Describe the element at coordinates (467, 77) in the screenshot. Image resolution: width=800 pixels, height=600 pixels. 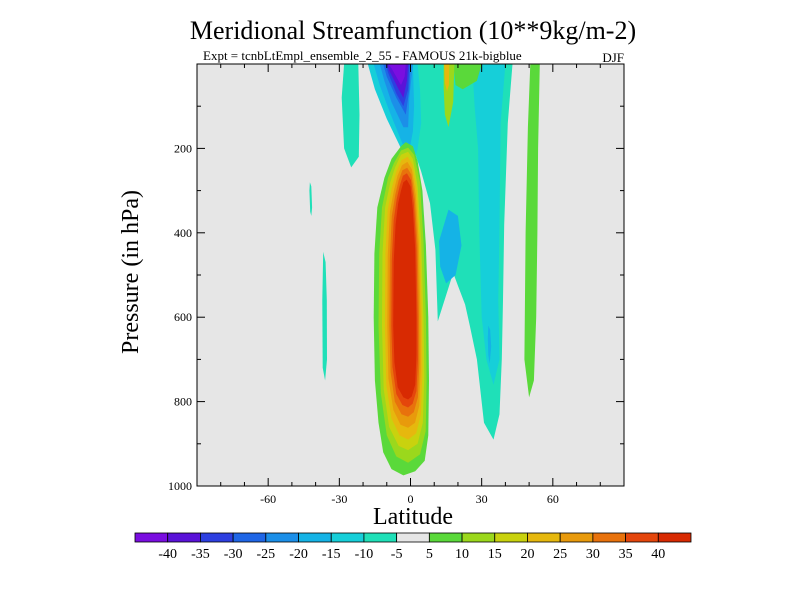
I see `contour-north-weak-positive-upper` at that location.